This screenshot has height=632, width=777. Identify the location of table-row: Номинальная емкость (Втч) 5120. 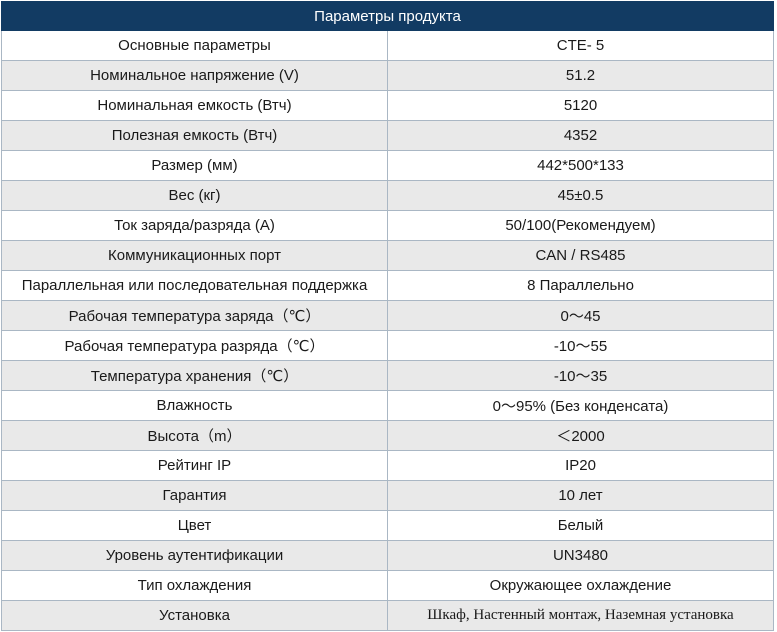
(387, 105).